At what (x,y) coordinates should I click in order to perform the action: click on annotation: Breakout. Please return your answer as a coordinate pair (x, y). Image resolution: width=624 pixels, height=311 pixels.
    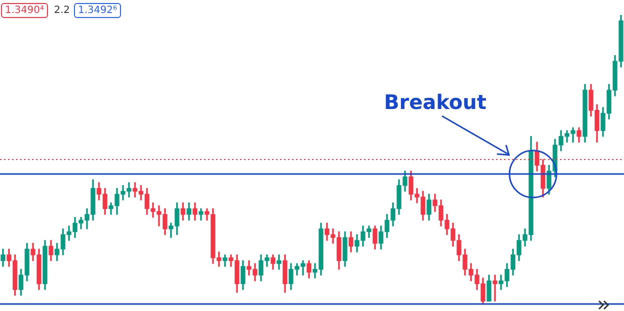
    Looking at the image, I should click on (435, 102).